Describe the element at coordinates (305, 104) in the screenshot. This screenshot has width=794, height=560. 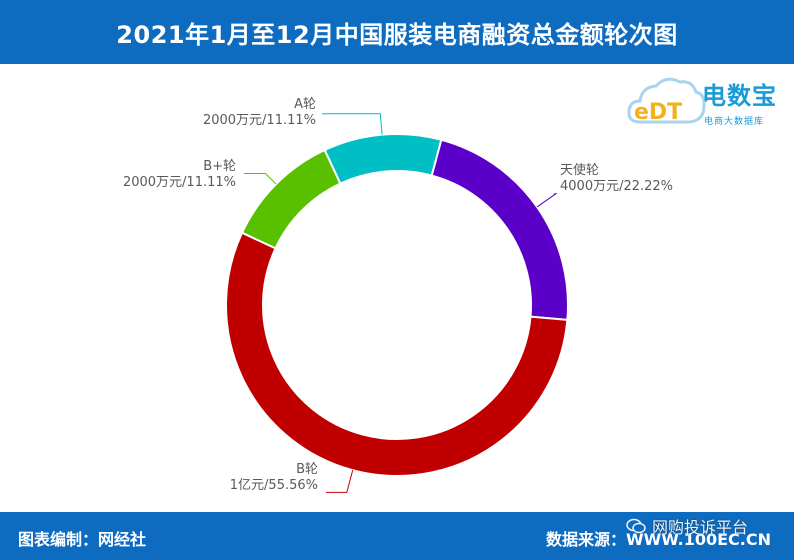
I see `slice-name-label: A轮` at that location.